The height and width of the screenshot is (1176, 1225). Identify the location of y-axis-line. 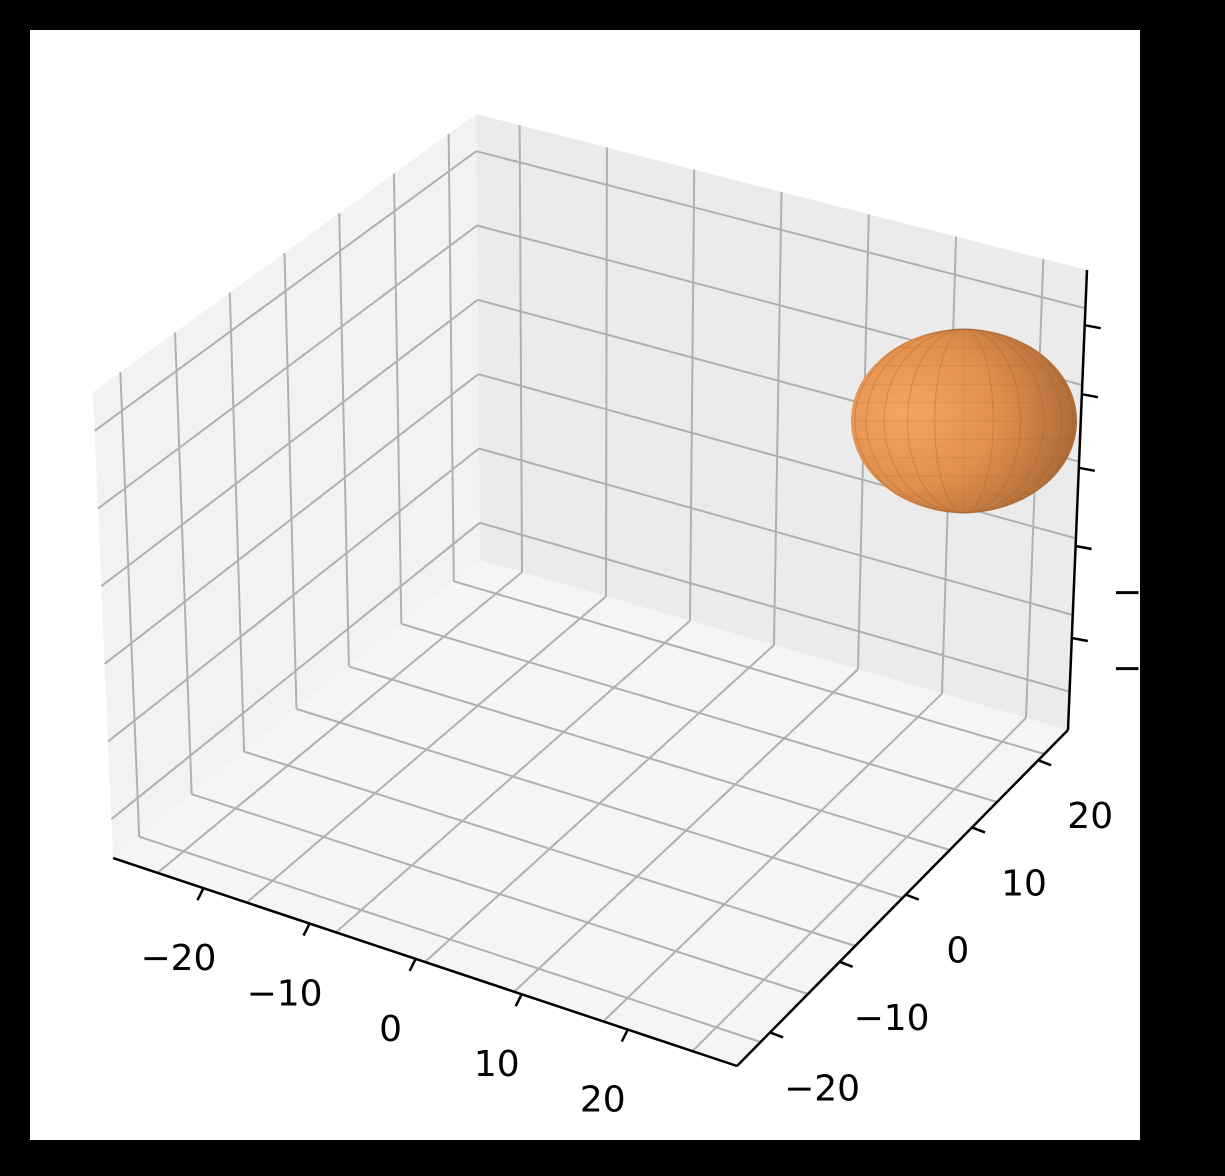
(902, 898).